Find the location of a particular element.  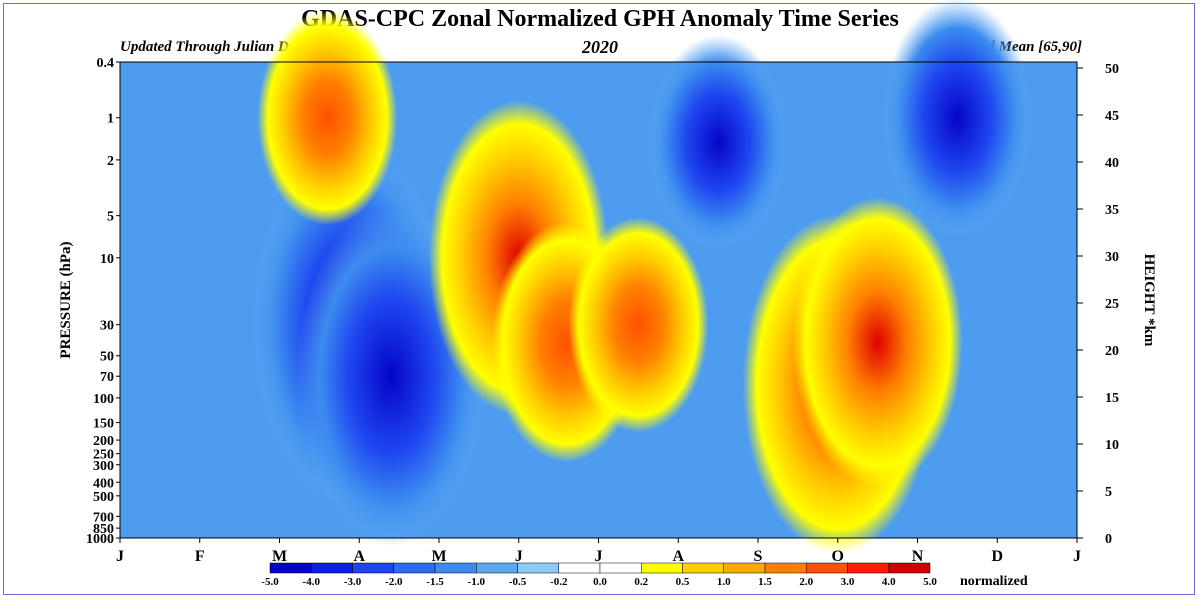

y2-tick-label: 30 is located at coordinates (1112, 257).